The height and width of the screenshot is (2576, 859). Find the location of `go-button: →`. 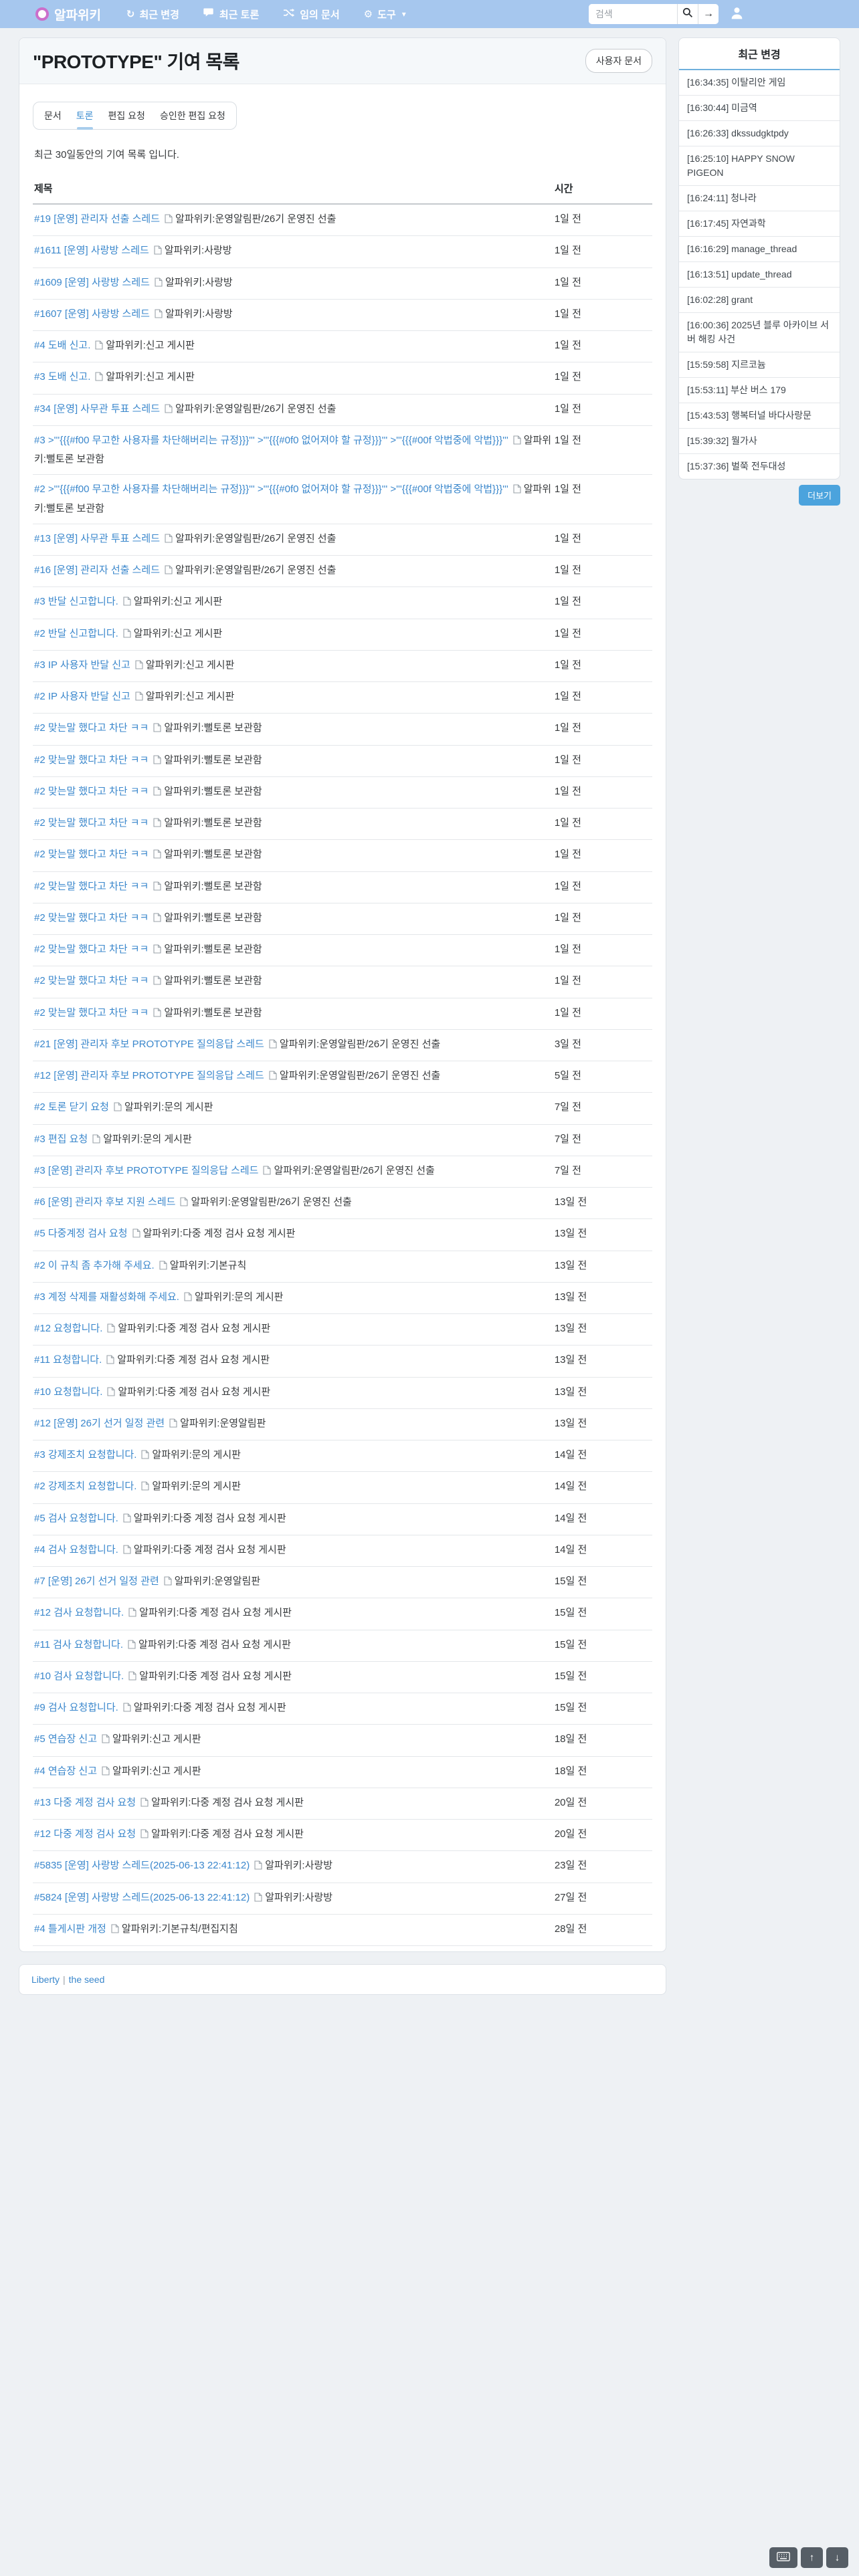

go-button: → is located at coordinates (708, 14).